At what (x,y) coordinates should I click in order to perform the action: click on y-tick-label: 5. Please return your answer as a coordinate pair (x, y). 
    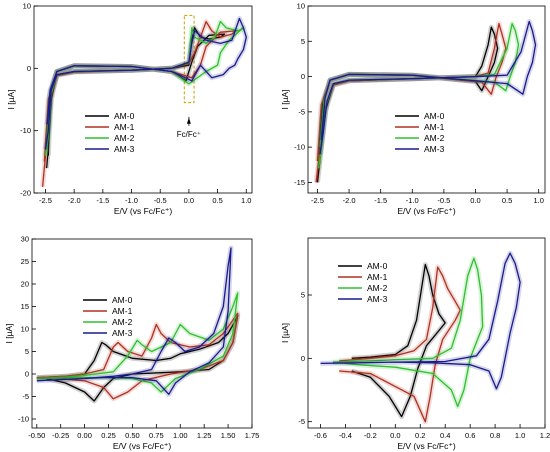
    Looking at the image, I should click on (303, 295).